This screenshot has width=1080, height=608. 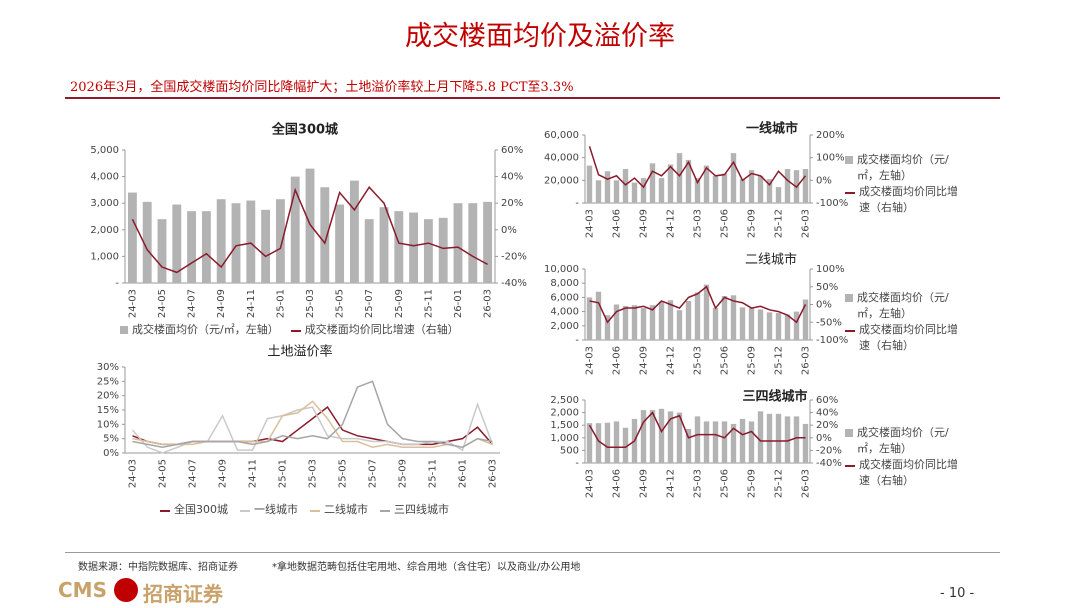 What do you see at coordinates (82, 590) in the screenshot?
I see `logo-en: CMS` at bounding box center [82, 590].